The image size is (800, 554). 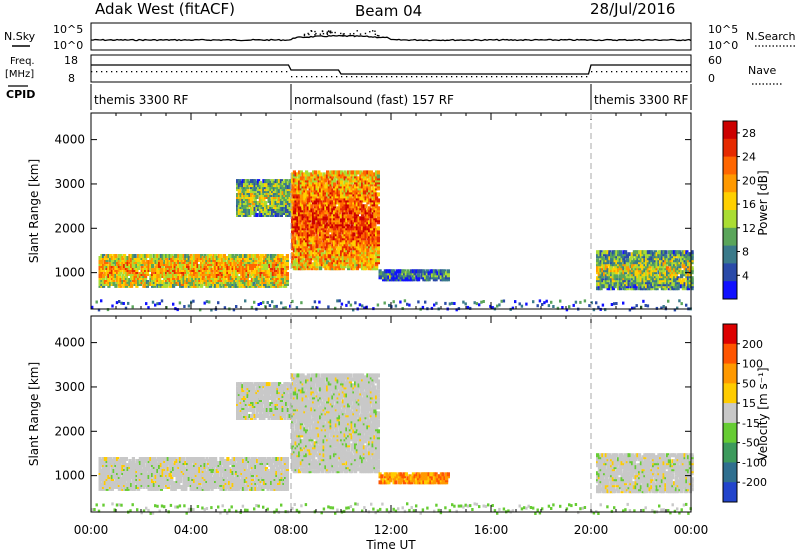 I want to click on colorbar-tick-label: 12, so click(x=749, y=228).